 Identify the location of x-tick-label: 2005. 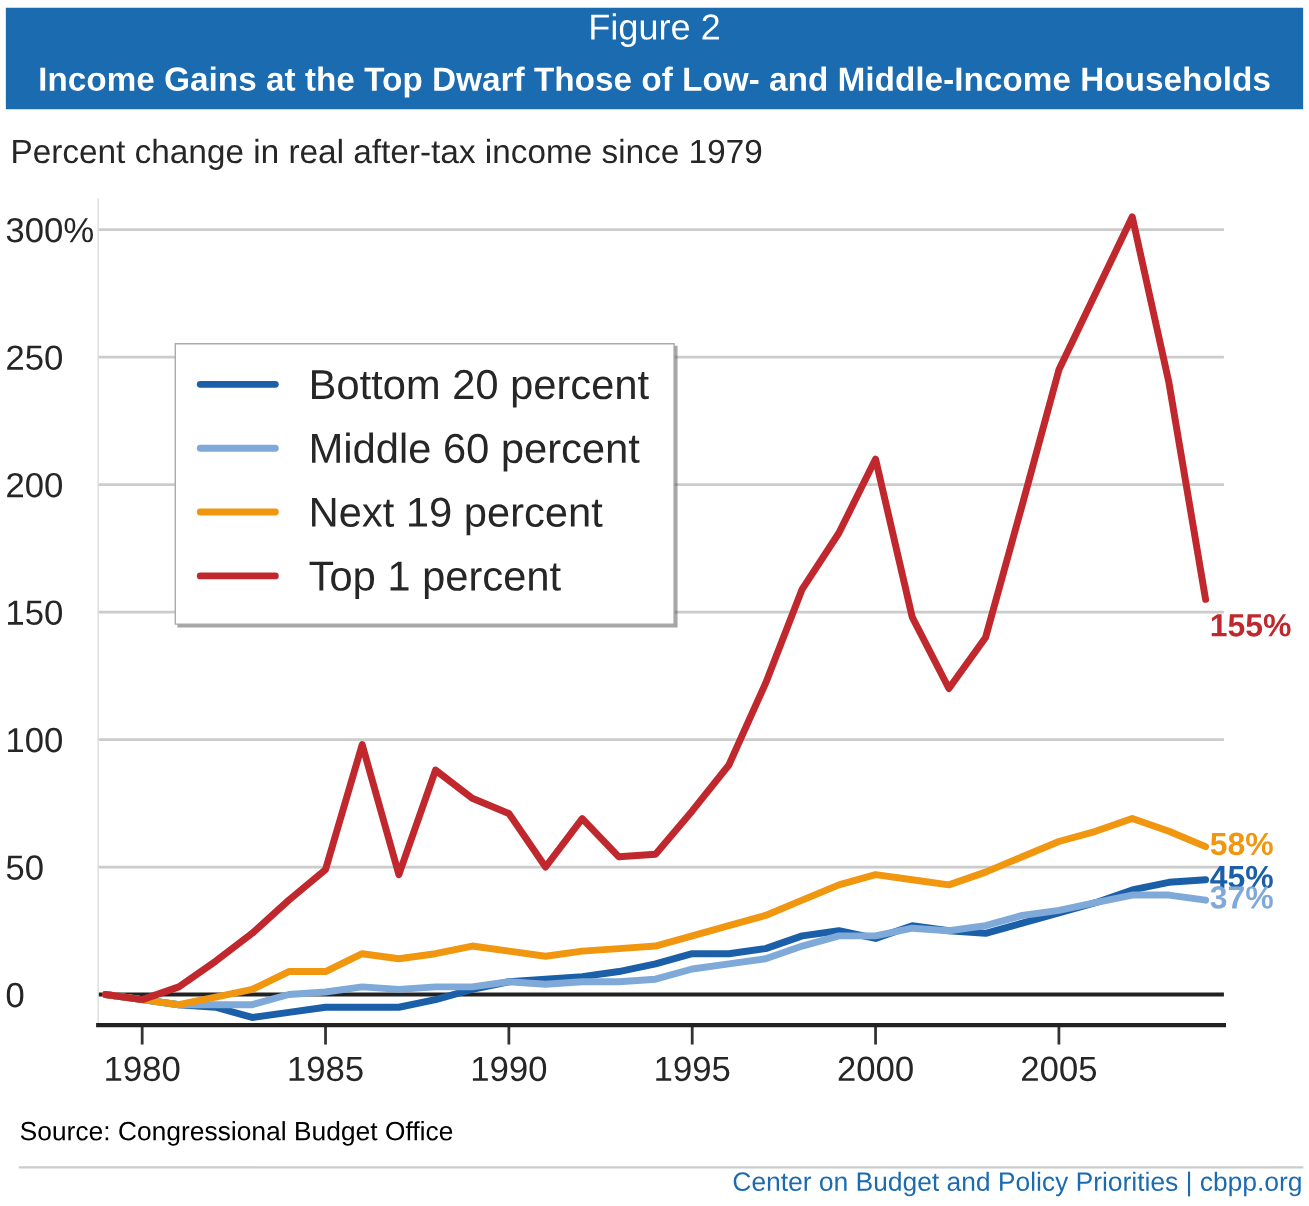
(1059, 1069).